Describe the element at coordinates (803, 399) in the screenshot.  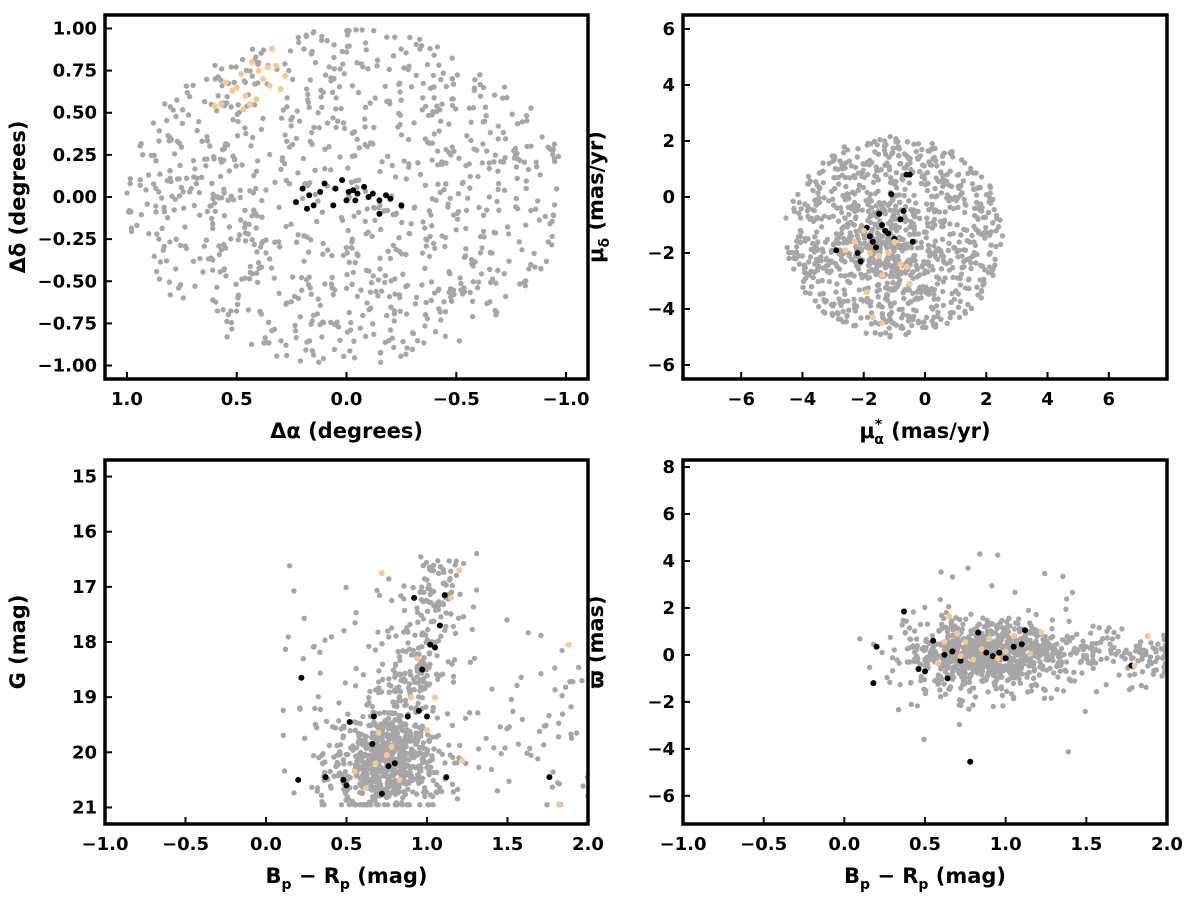
I see `x-tick-label: −4` at that location.